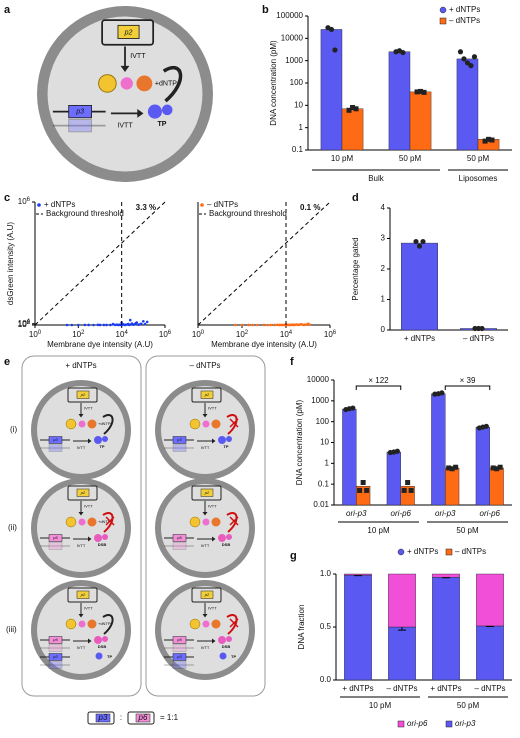  I want to click on y-tick-label: 0.0, so click(326, 679).